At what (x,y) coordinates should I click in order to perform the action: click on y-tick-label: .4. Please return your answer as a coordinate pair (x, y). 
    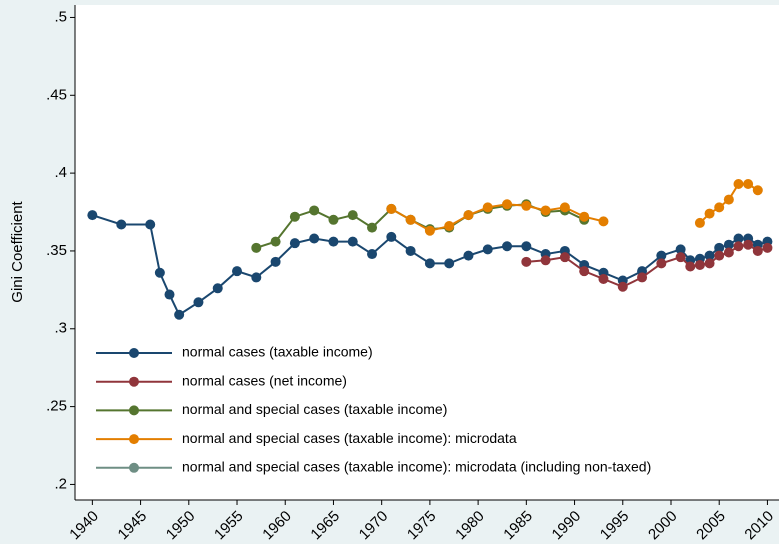
    Looking at the image, I should click on (60, 172).